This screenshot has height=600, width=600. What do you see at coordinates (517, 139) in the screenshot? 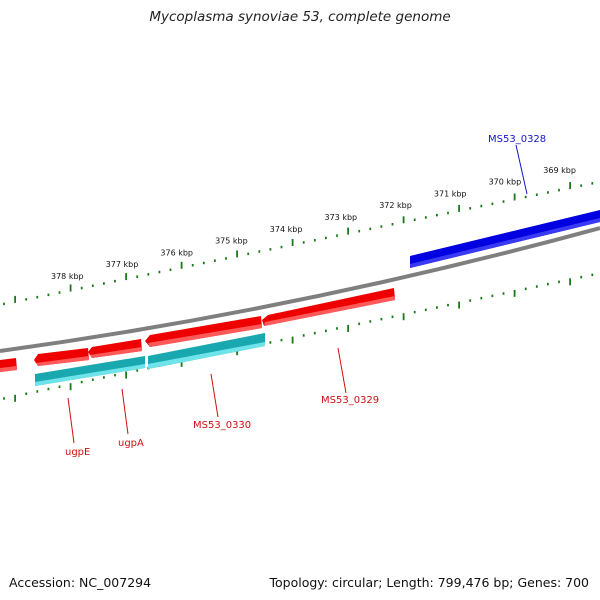
I see `gene-label-ms53-0328: MS53_0328` at bounding box center [517, 139].